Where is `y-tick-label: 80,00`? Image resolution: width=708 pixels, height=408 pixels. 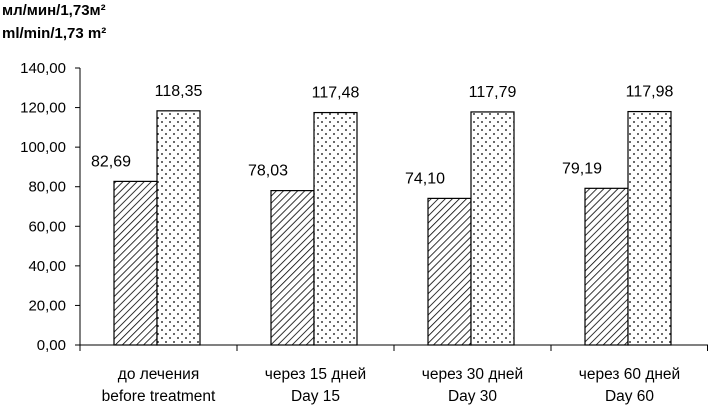
y-tick-label: 80,00 is located at coordinates (47, 187).